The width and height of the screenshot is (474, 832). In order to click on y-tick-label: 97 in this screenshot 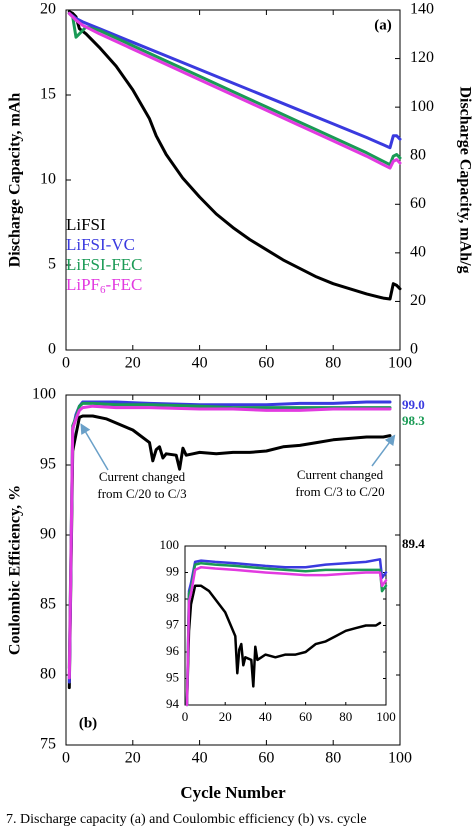, I will do `click(173, 623)`.